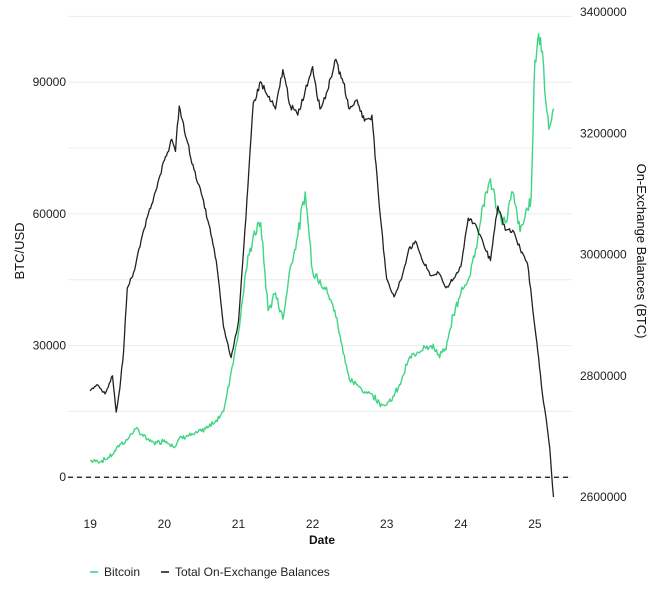 The height and width of the screenshot is (590, 661). What do you see at coordinates (50, 279) in the screenshot?
I see `y-axis-left-ticks: 0 30000 60000 90000` at bounding box center [50, 279].